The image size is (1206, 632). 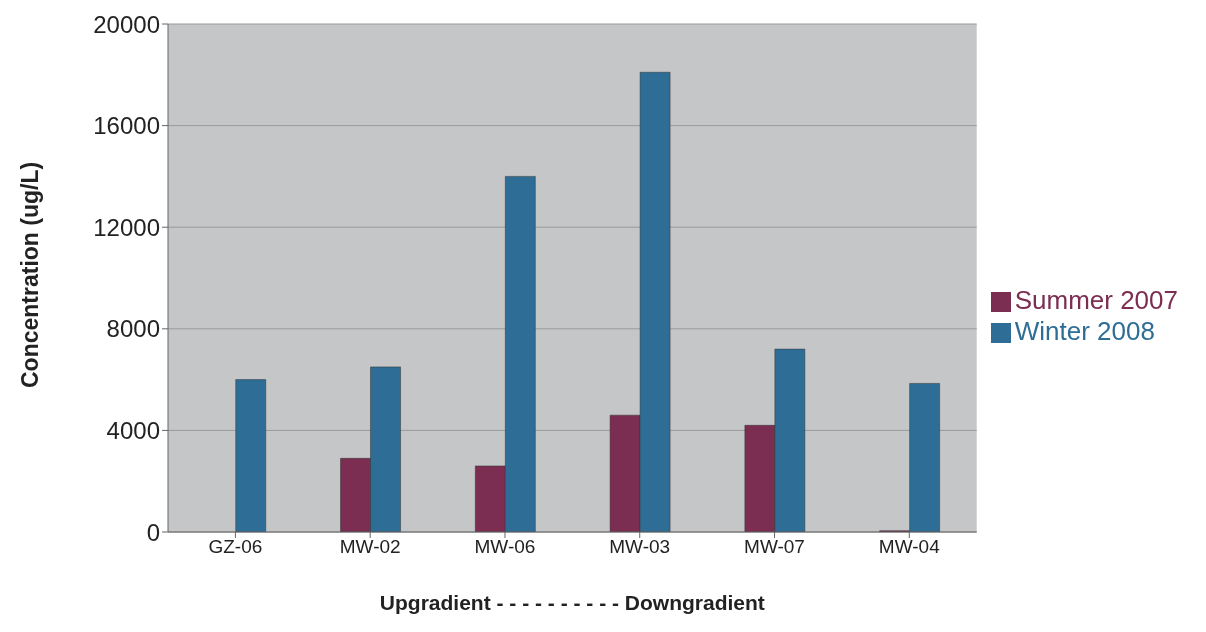 What do you see at coordinates (126, 24) in the screenshot?
I see `y-tick-label: 20000` at bounding box center [126, 24].